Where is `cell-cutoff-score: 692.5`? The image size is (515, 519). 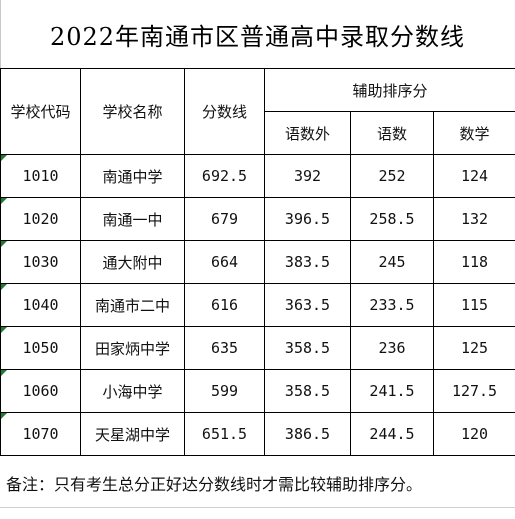 cell-cutoff-score: 692.5 is located at coordinates (224, 176).